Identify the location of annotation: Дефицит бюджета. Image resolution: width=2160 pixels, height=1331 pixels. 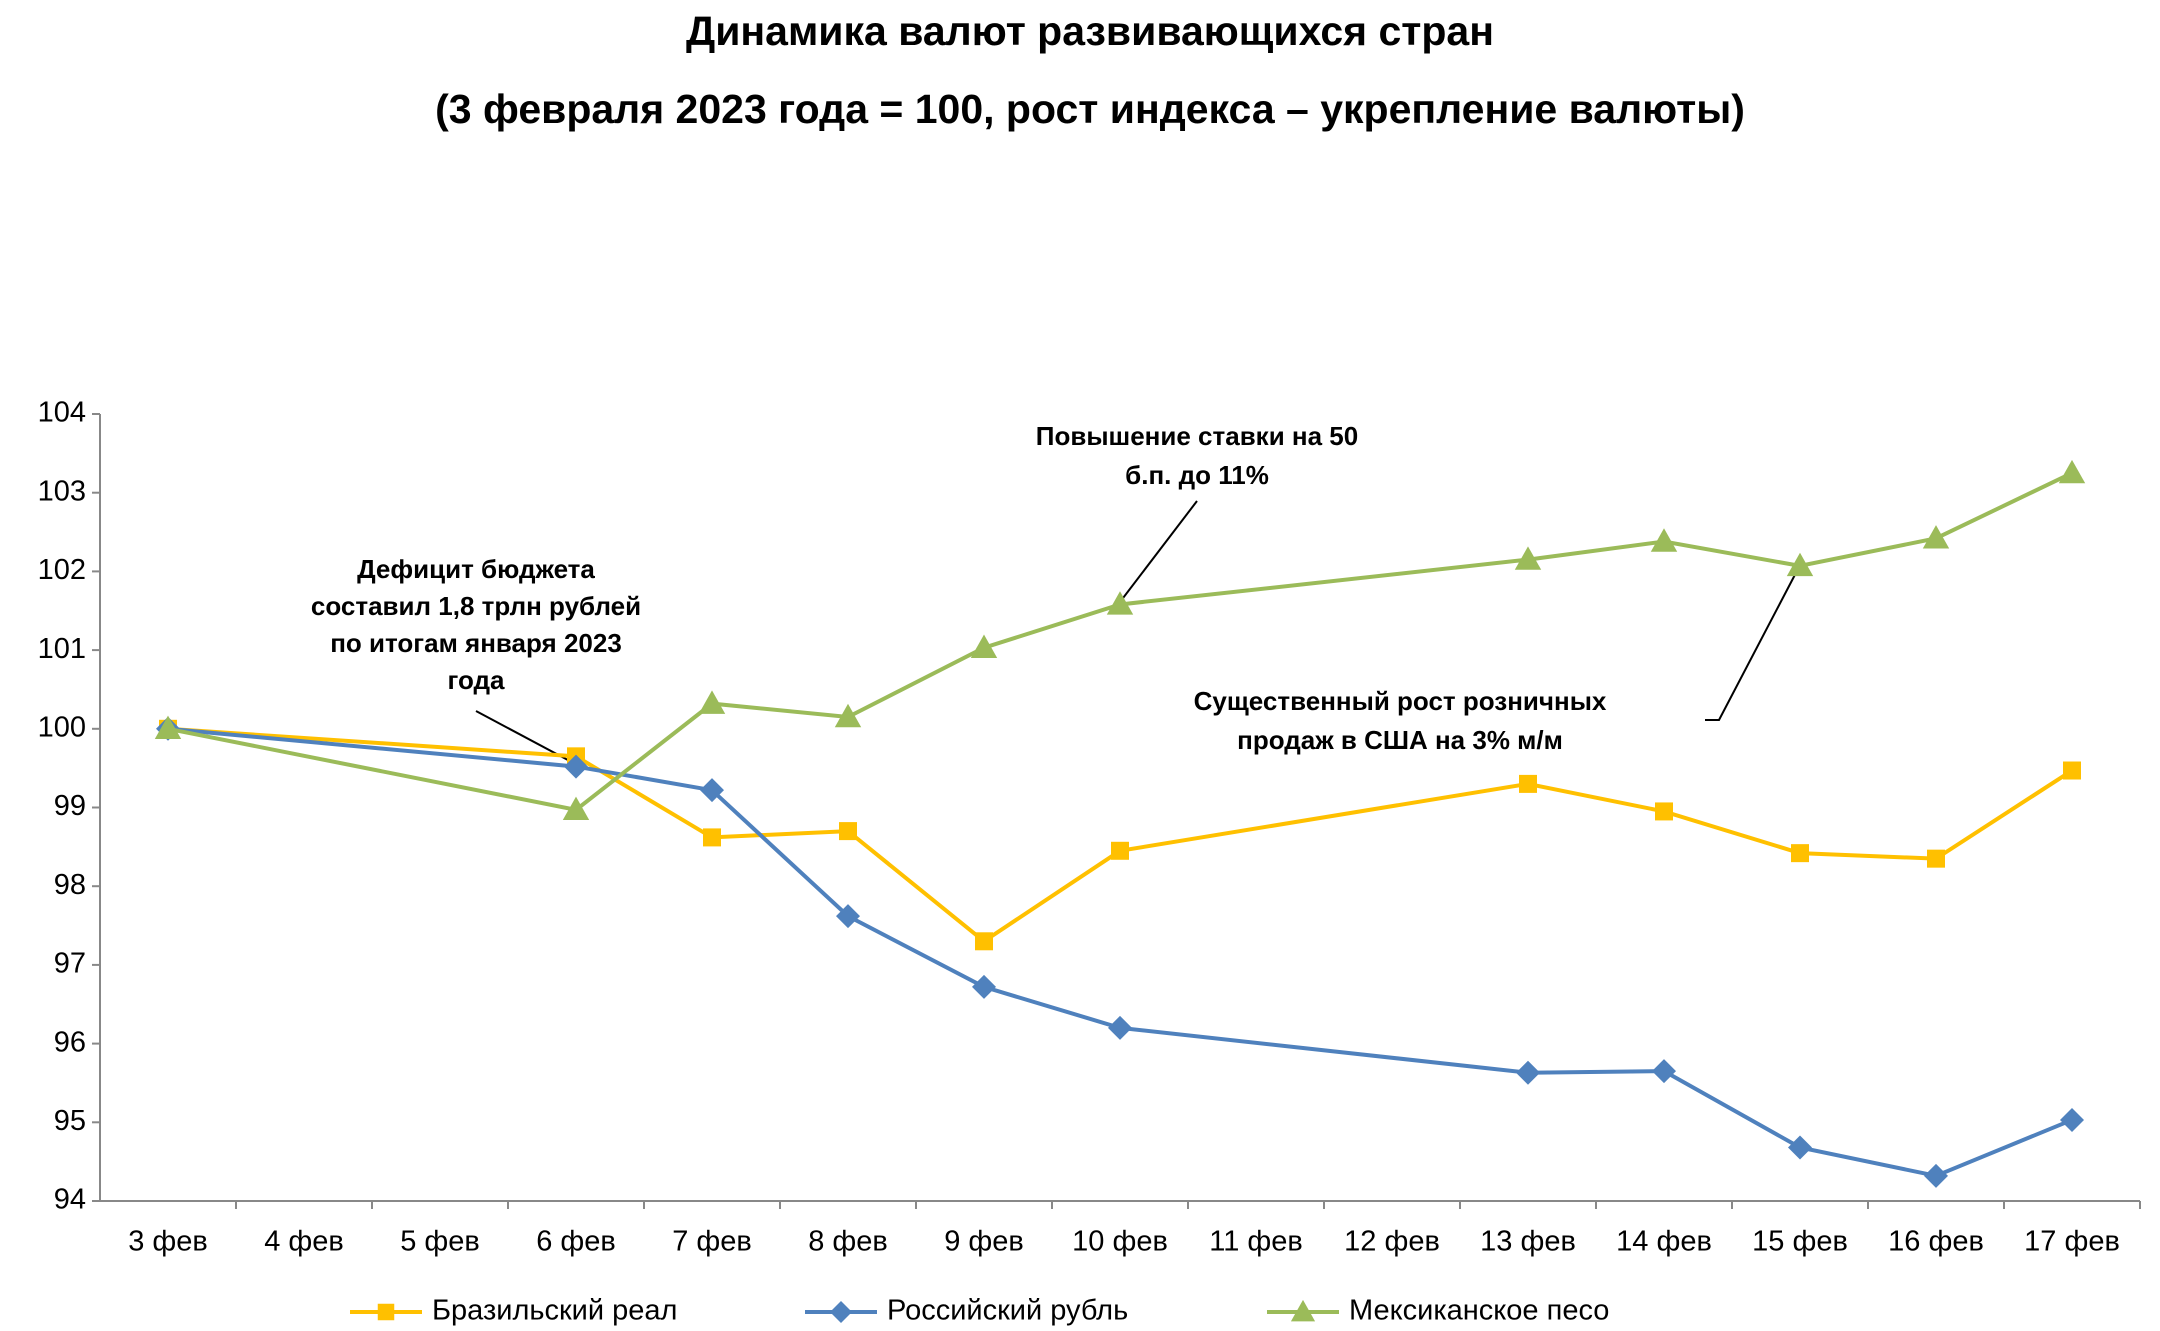
(476, 569).